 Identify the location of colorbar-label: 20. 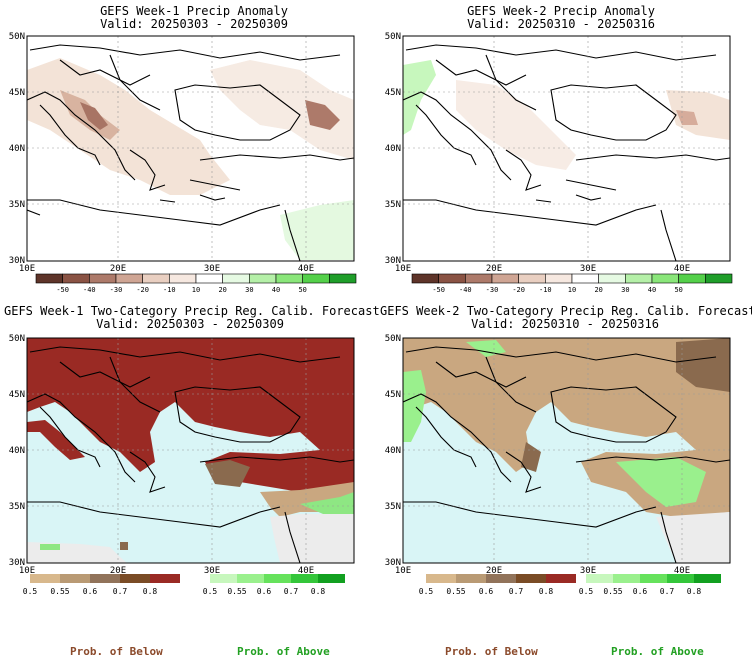
(598, 290).